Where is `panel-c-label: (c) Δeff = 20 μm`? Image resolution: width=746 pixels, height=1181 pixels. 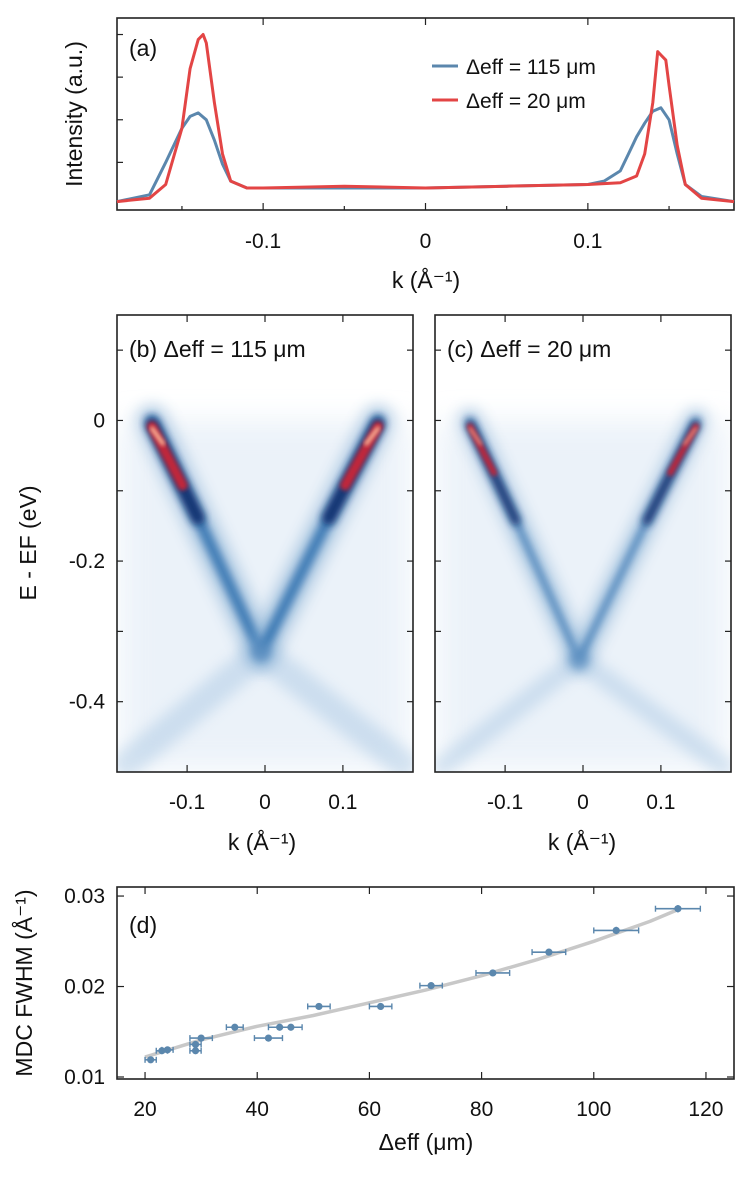
panel-c-label: (c) Δeff = 20 μm is located at coordinates (529, 349).